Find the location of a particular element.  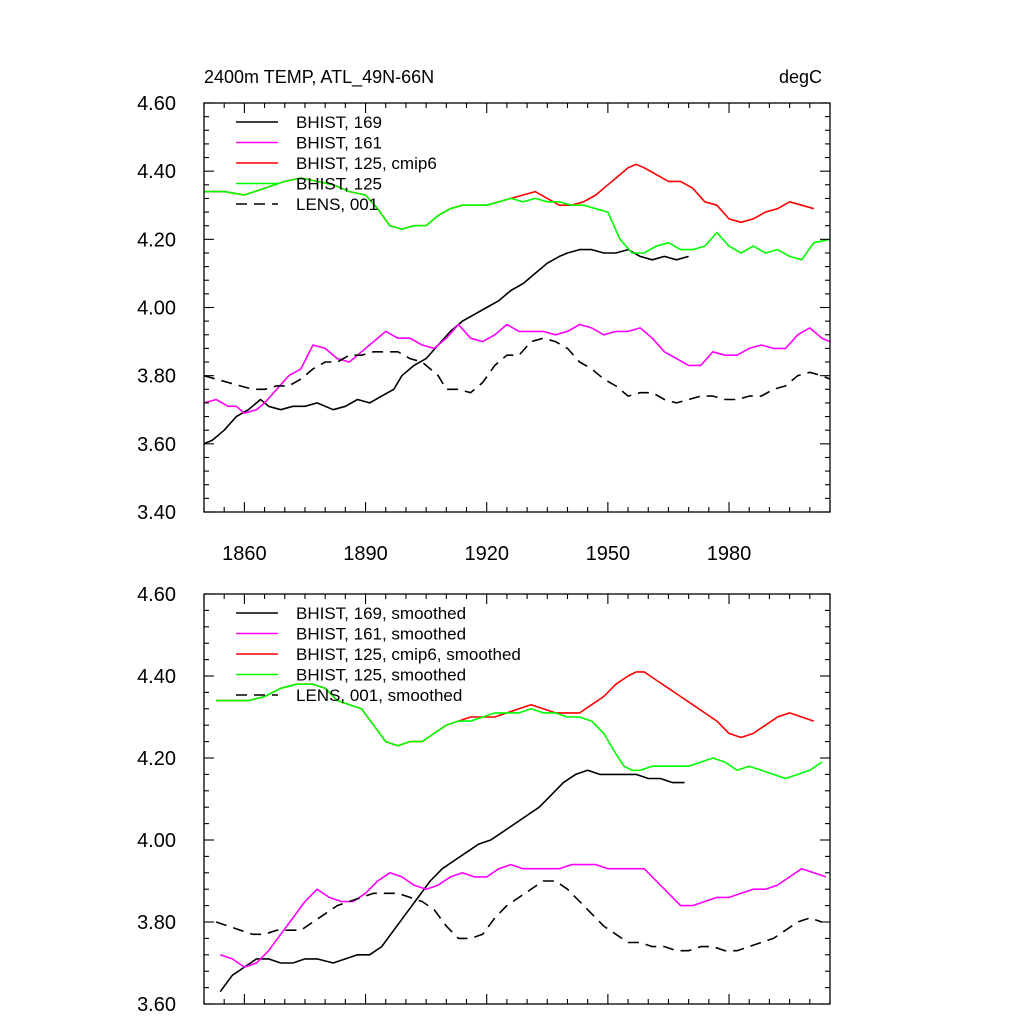

legend-label: BHIST, 169 is located at coordinates (339, 122).